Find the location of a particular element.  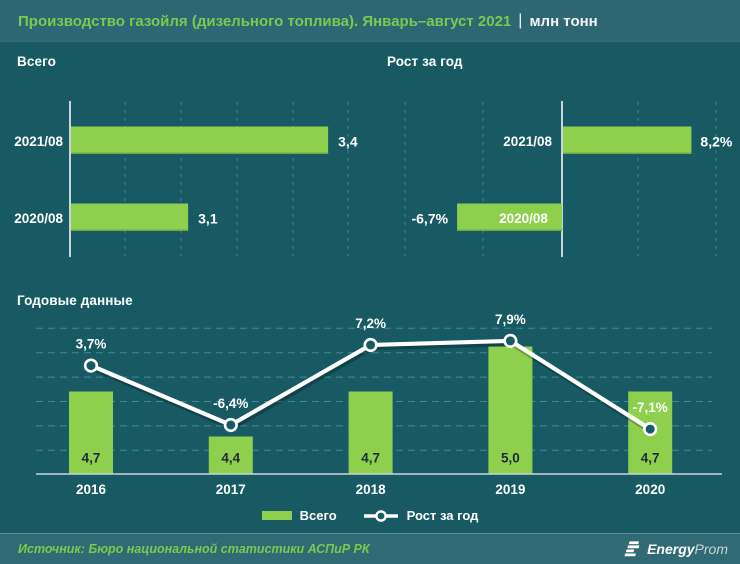

section-title-growth: Рост за год is located at coordinates (425, 61).